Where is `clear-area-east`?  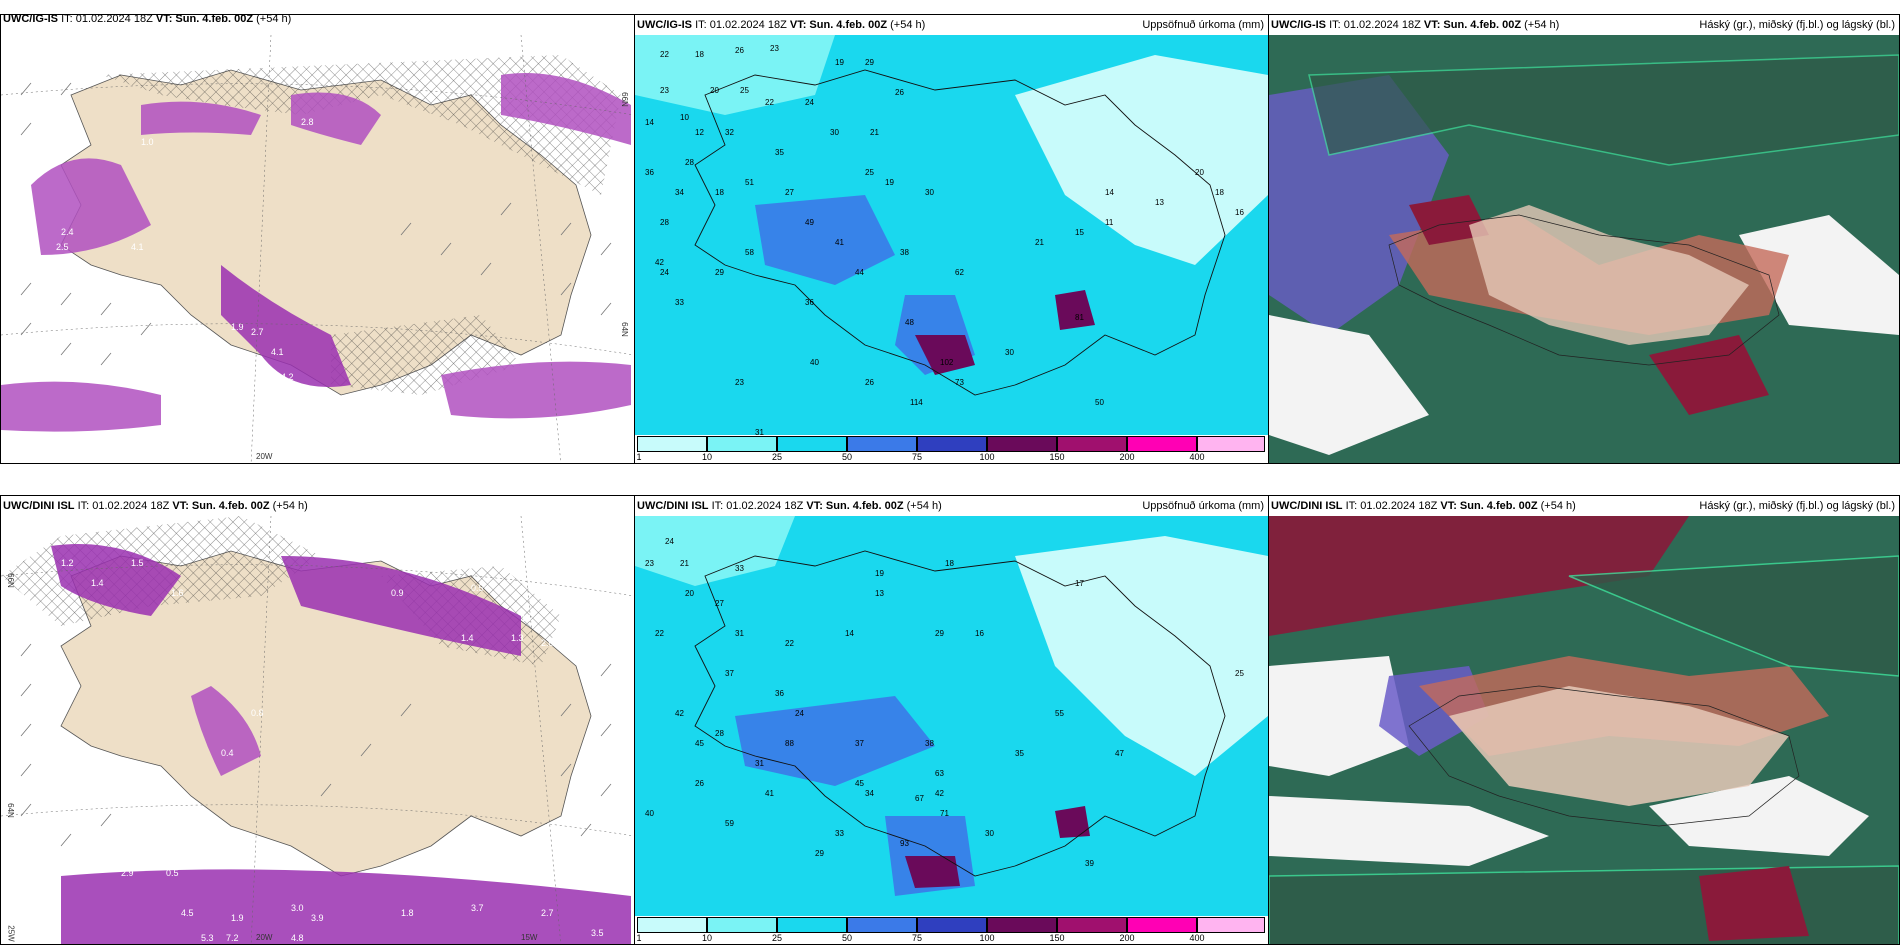
clear-area-east is located at coordinates (1819, 275).